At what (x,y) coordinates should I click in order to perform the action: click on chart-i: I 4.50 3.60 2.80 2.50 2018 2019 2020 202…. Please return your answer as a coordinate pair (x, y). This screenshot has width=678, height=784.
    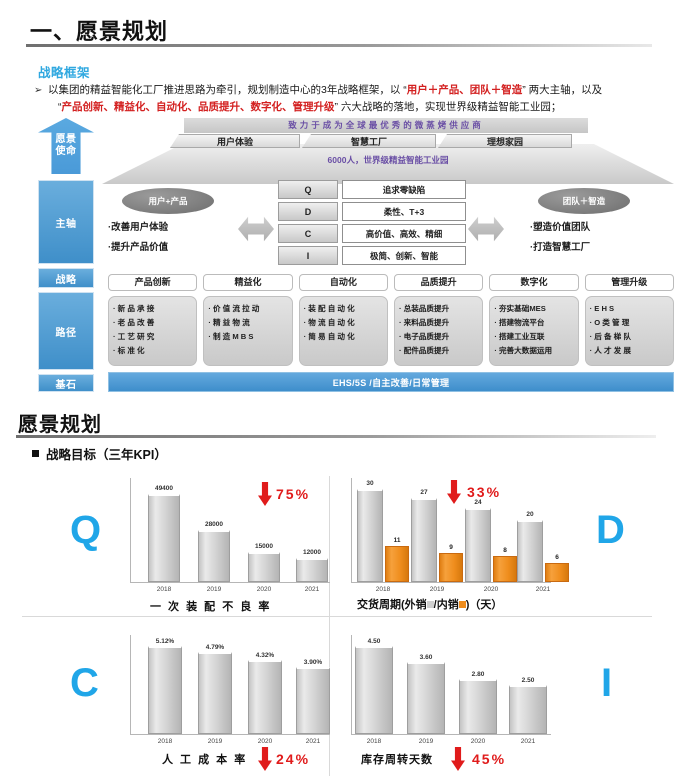
    Looking at the image, I should click on (503, 702).